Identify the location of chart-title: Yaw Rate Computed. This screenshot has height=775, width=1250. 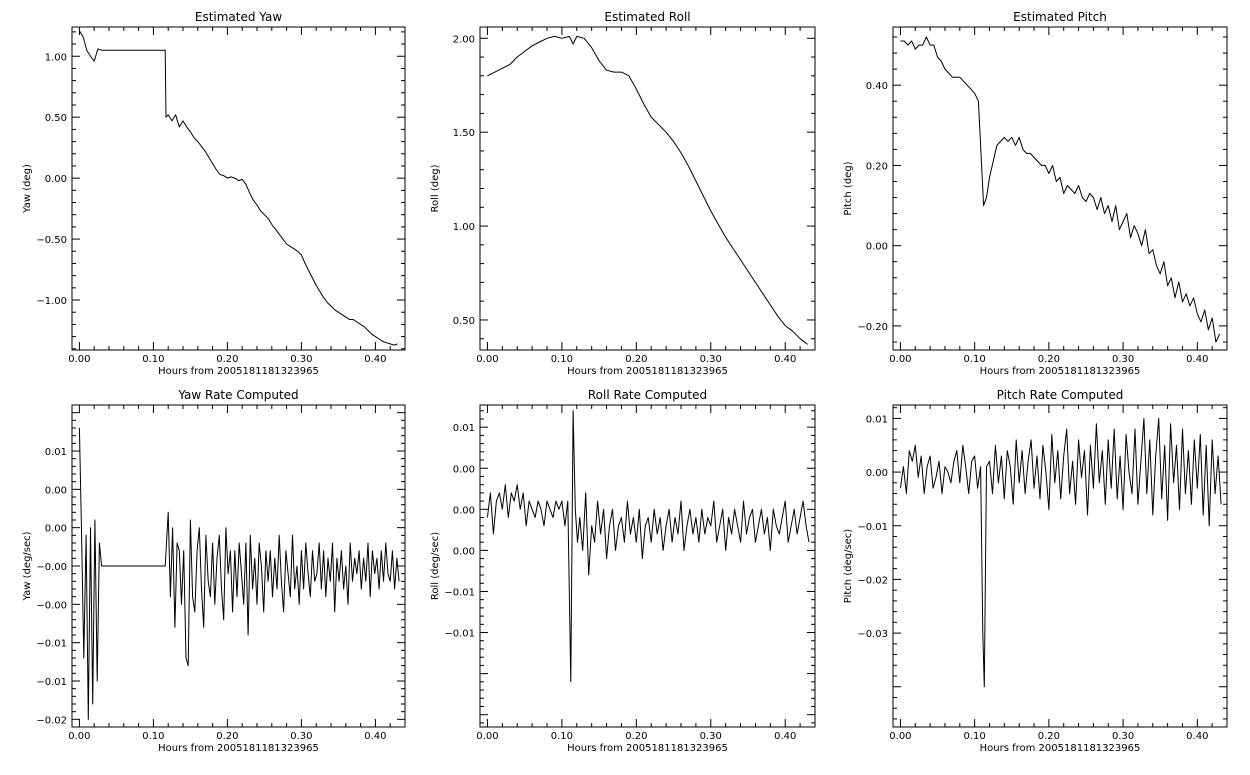
(237, 395).